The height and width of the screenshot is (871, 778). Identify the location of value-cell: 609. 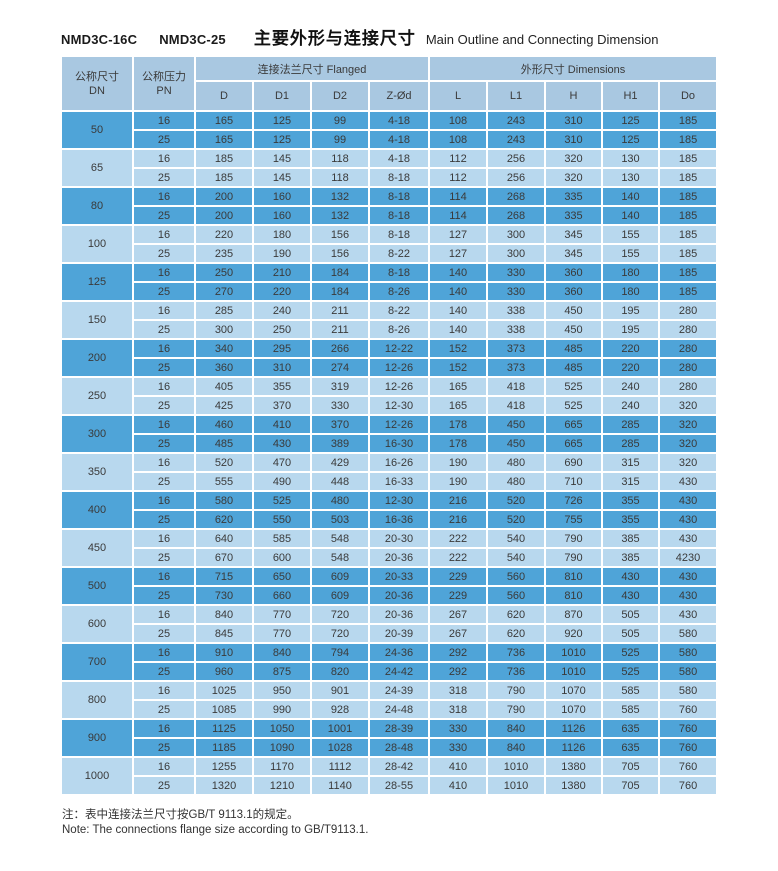
(340, 595).